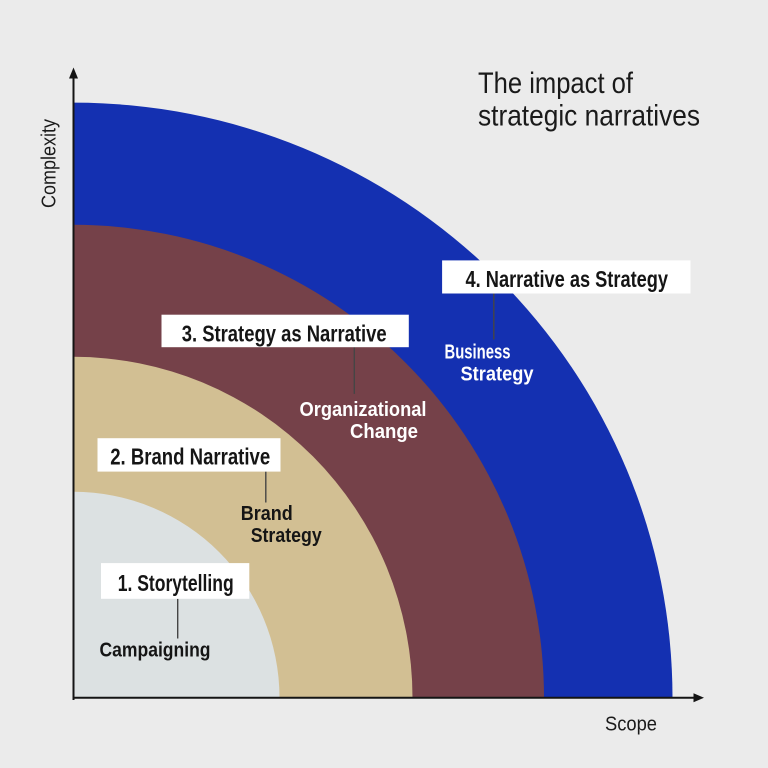 The height and width of the screenshot is (768, 768). I want to click on svg-text: 1. Storytelling, so click(176, 583).